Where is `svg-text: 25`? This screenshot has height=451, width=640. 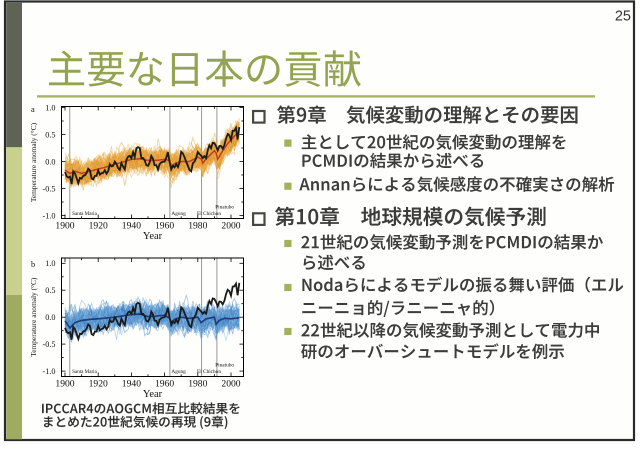 svg-text: 25 is located at coordinates (623, 17).